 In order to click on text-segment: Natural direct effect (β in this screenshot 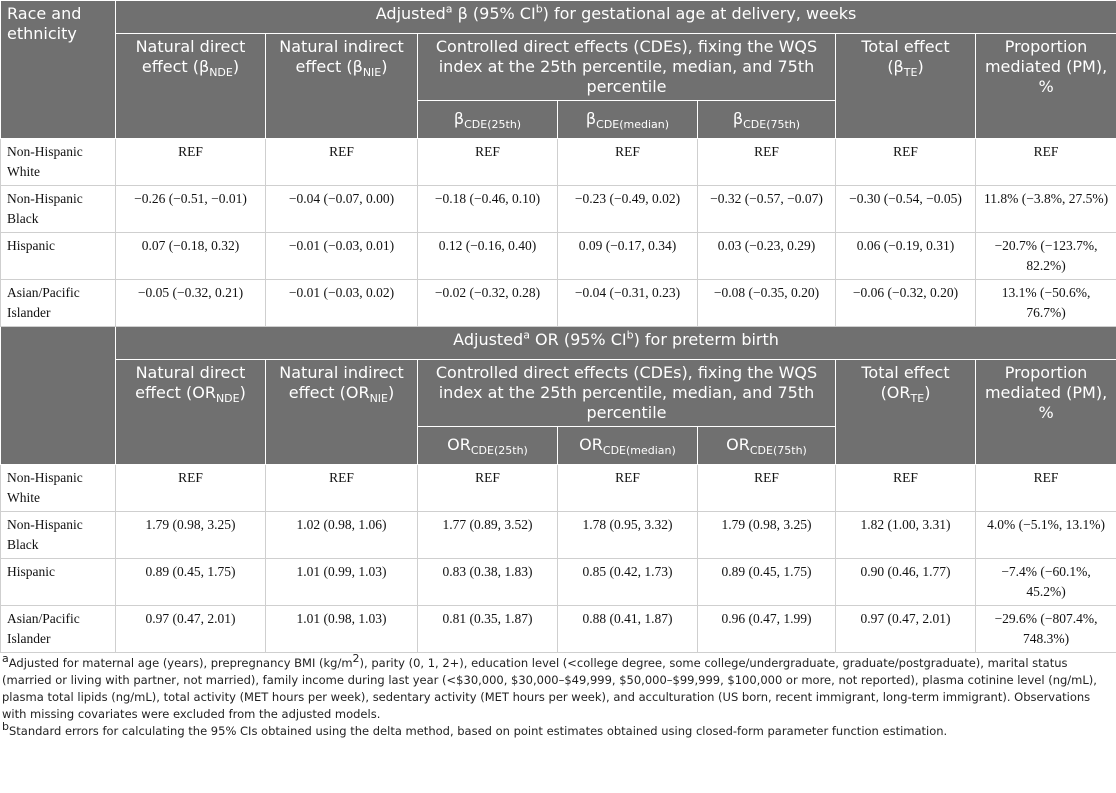, I will do `click(190, 56)`.